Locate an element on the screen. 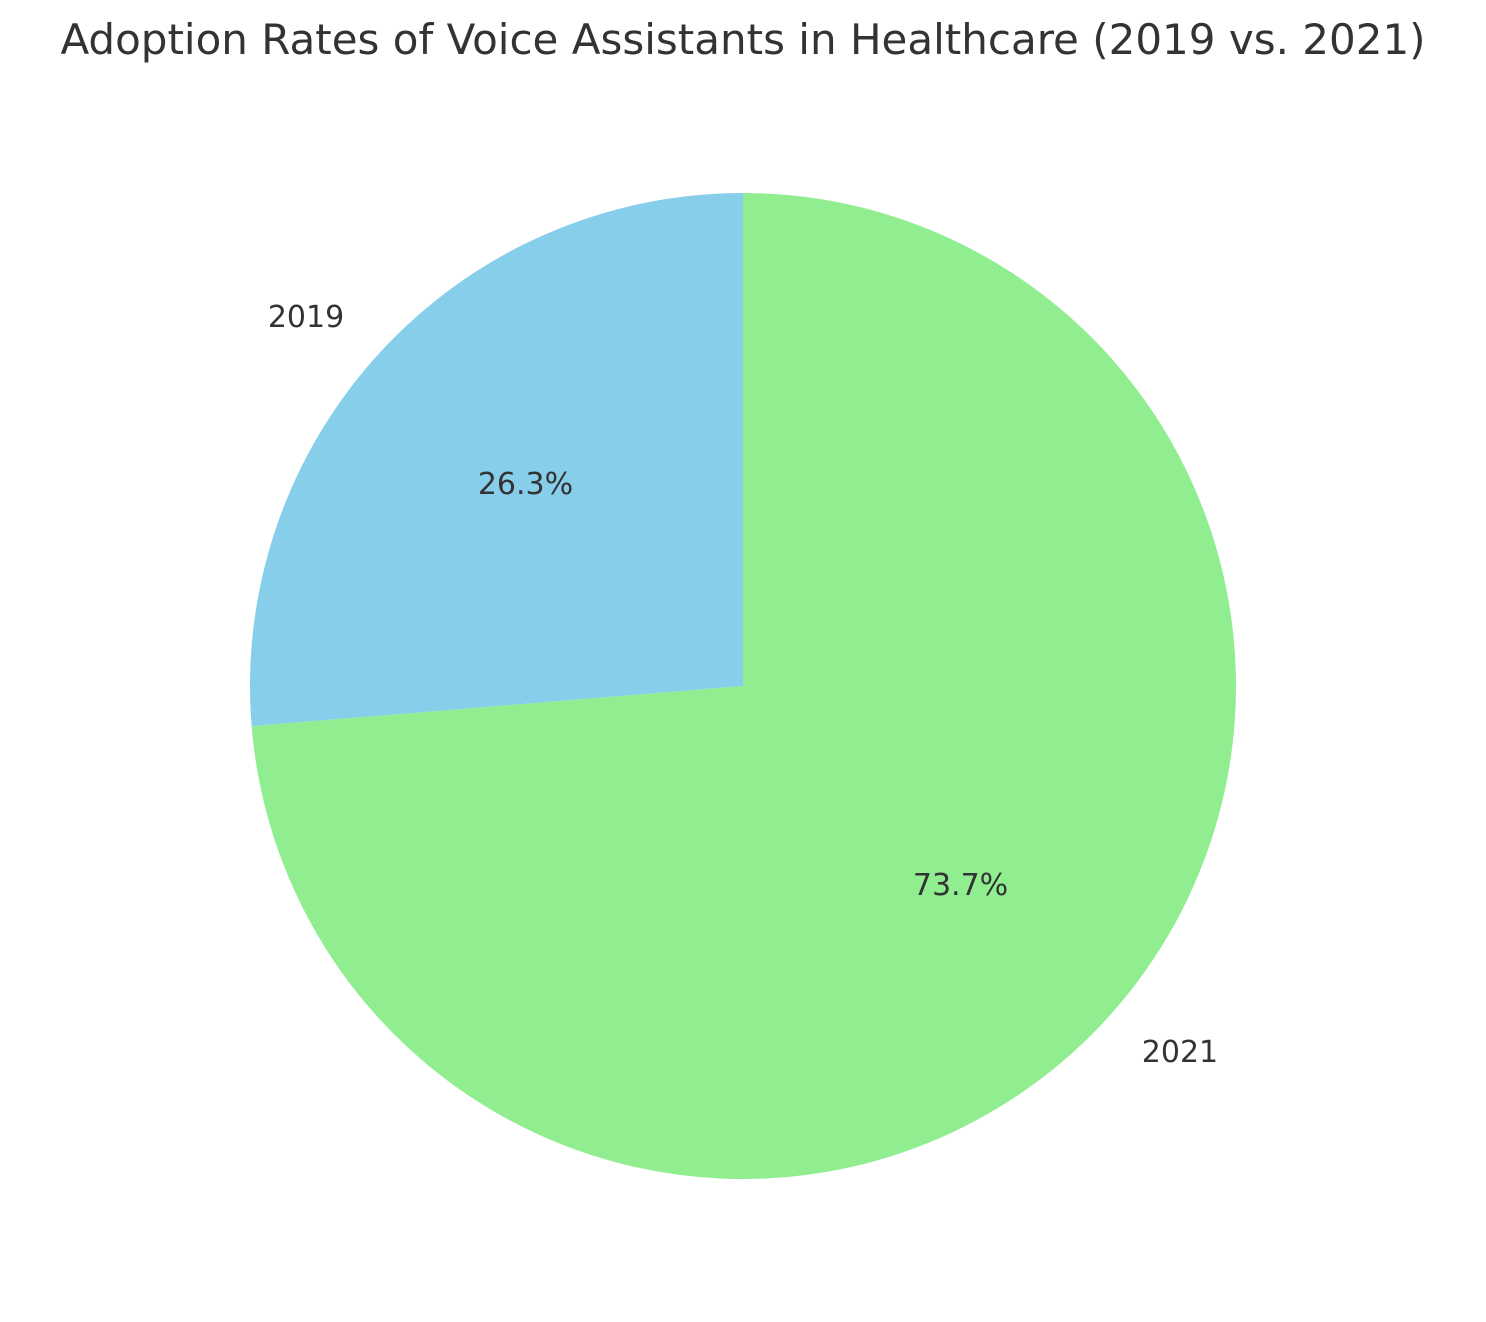 This screenshot has width=1486, height=1322. pie-slice-2019 is located at coordinates (496, 460).